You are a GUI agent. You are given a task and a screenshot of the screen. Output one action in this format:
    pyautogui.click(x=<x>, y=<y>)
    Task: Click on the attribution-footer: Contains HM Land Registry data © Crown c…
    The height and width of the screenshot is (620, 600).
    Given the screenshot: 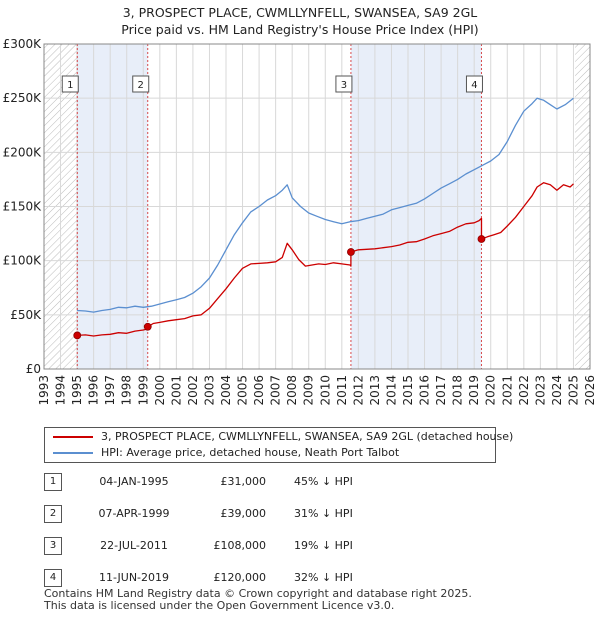 What is the action you would take?
    pyautogui.click(x=258, y=600)
    